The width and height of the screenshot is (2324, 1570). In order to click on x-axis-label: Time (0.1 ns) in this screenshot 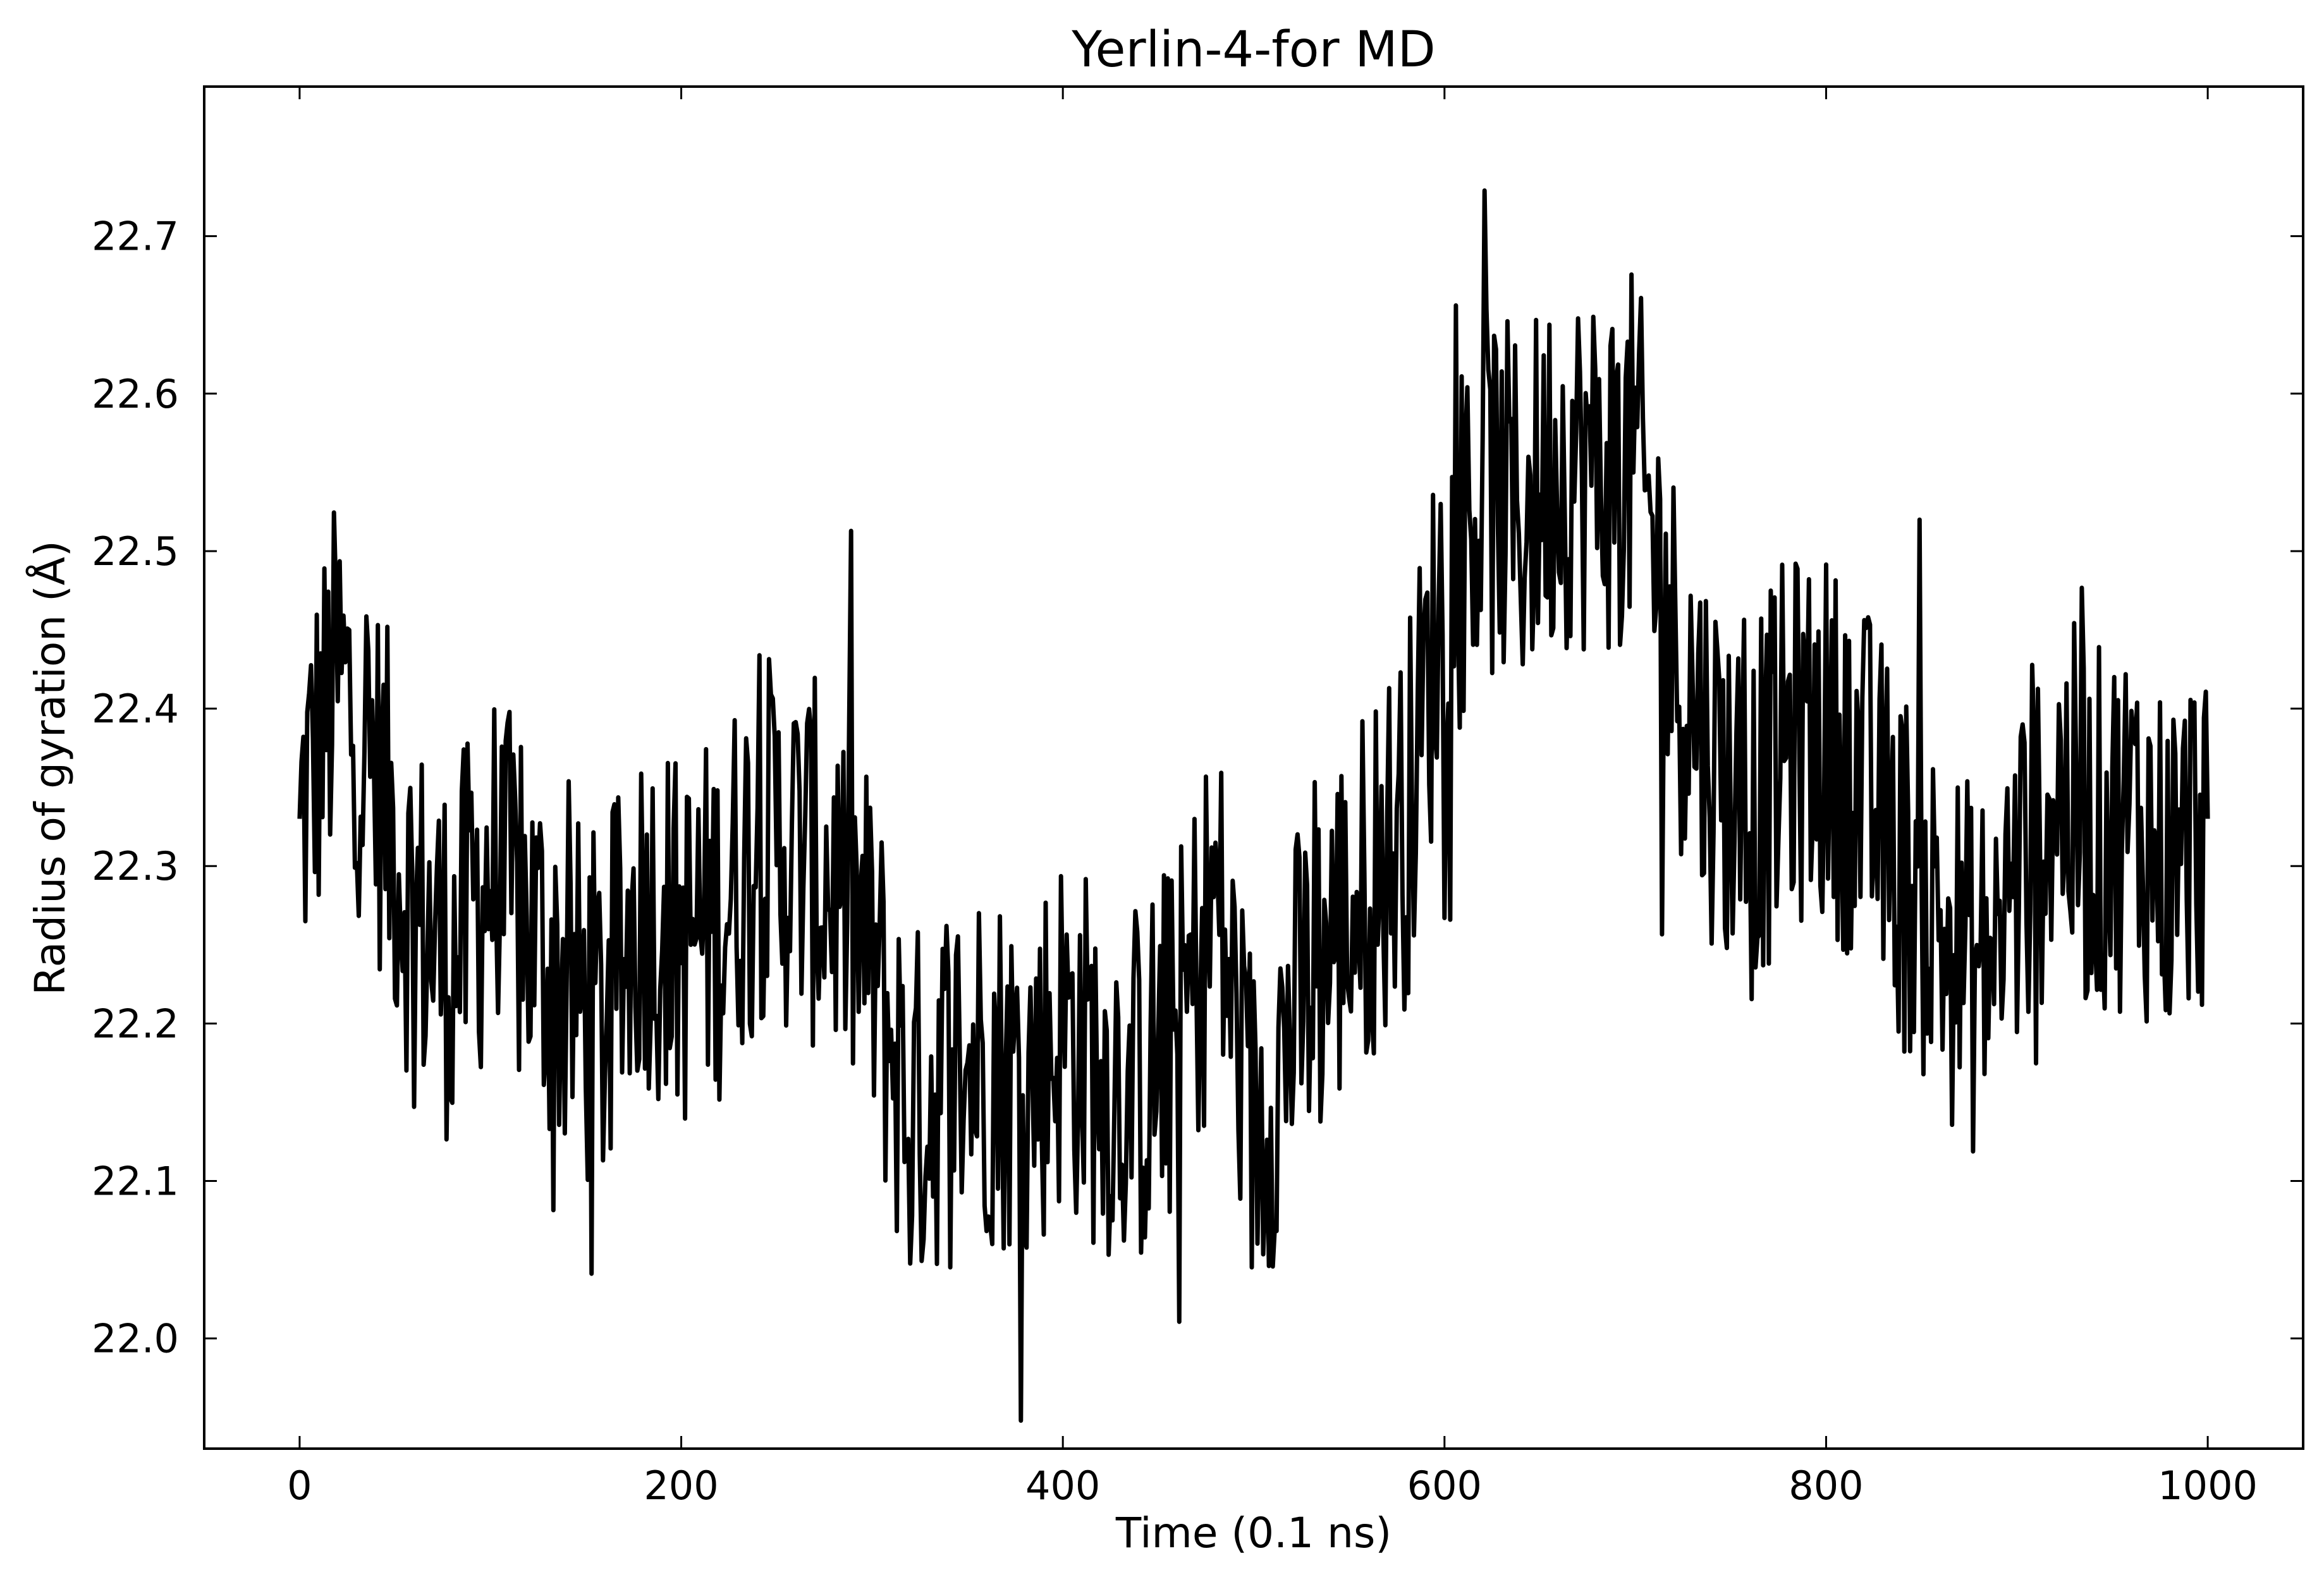, I will do `click(1253, 1533)`.